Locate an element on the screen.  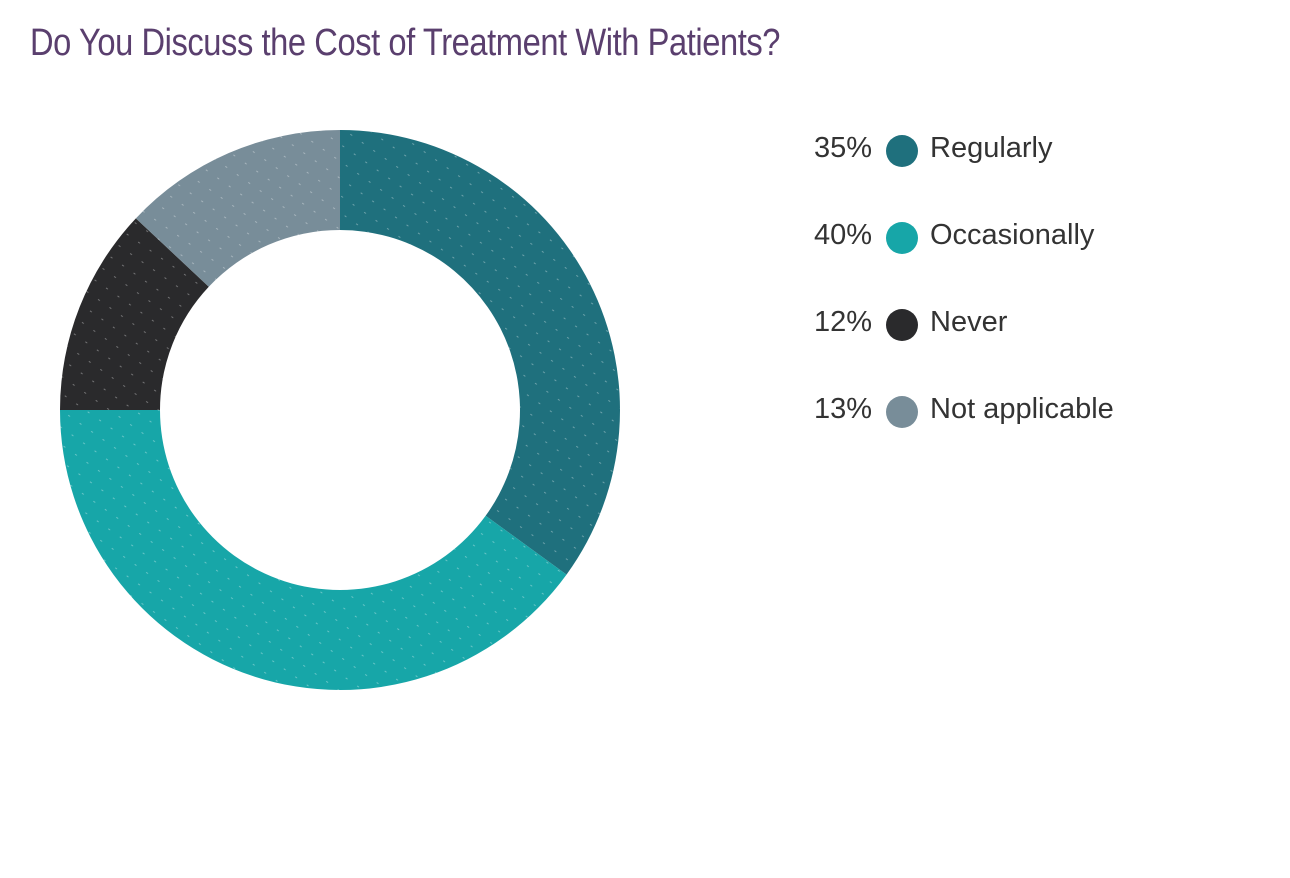
donut-slice-never is located at coordinates (134, 314).